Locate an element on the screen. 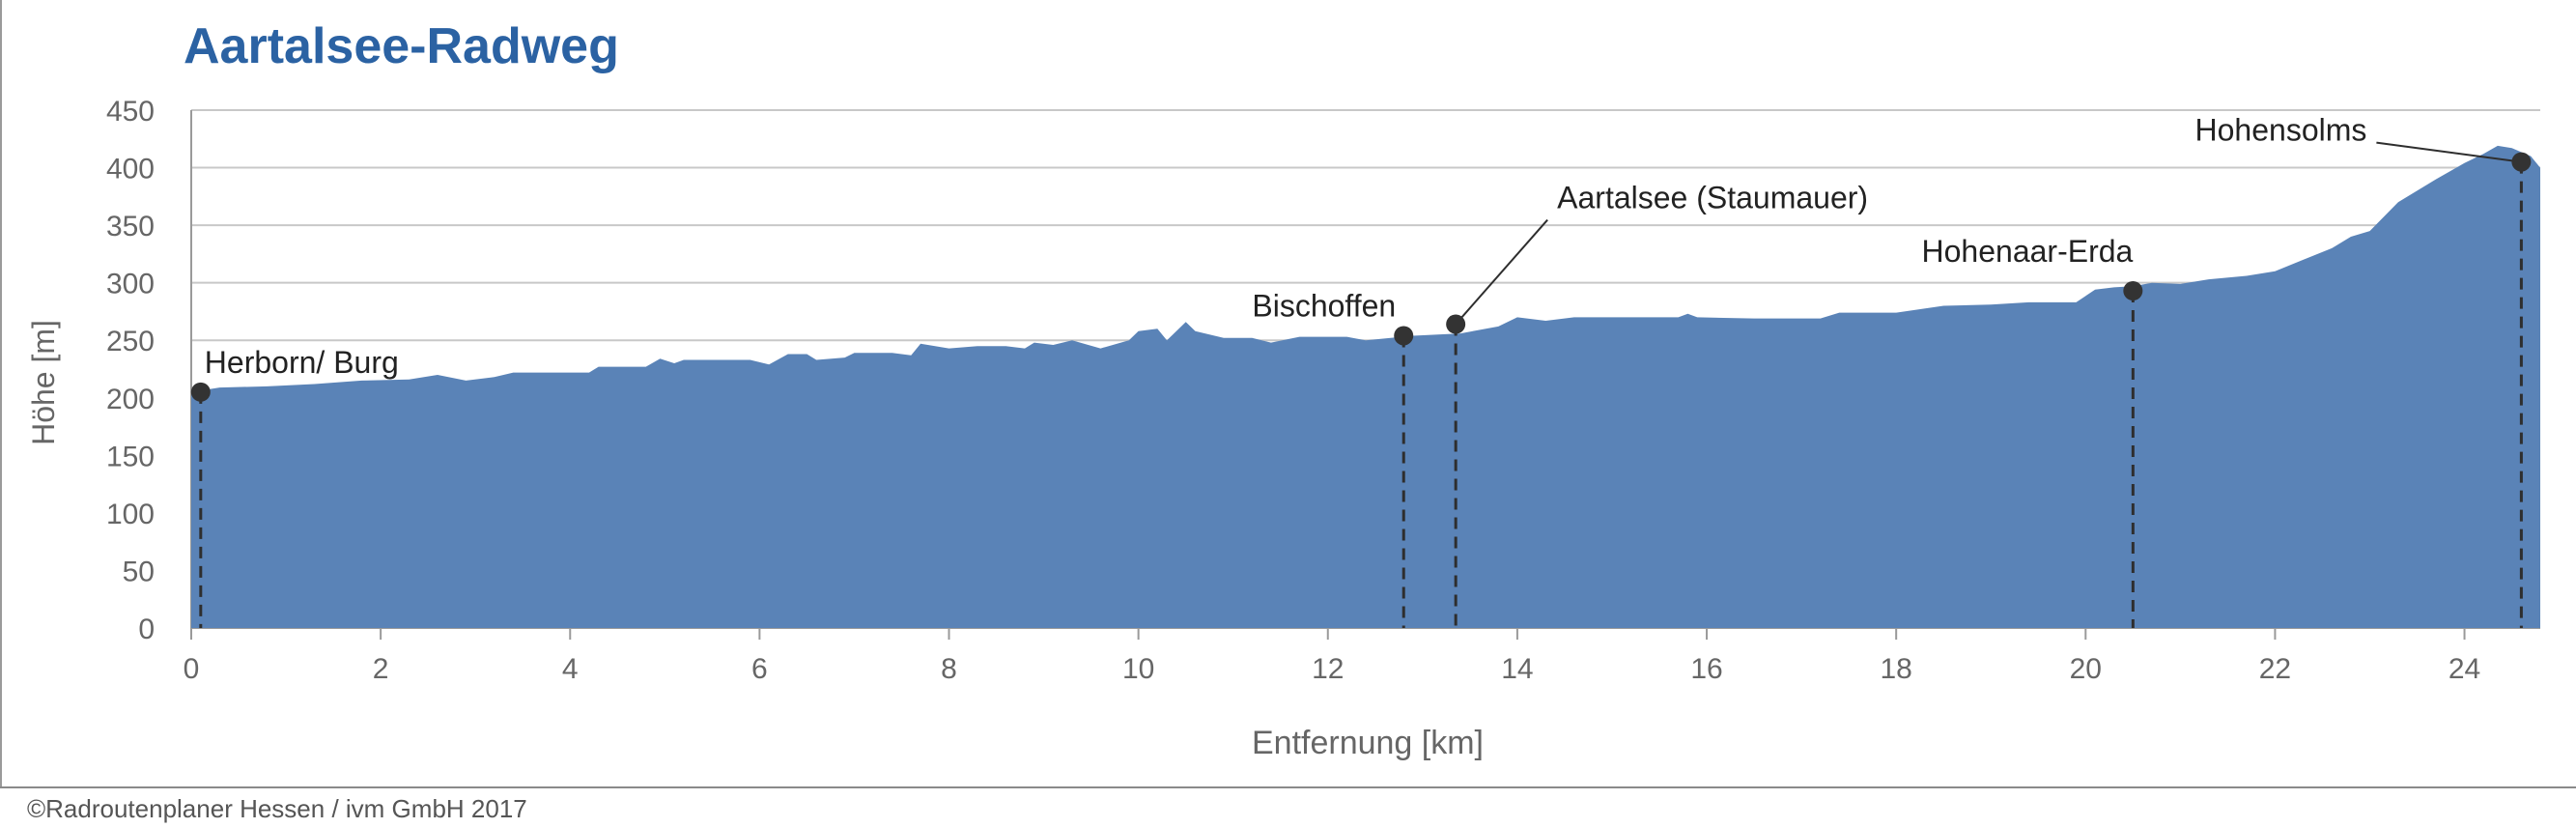 Image resolution: width=2576 pixels, height=828 pixels. footer-divider is located at coordinates (1288, 787).